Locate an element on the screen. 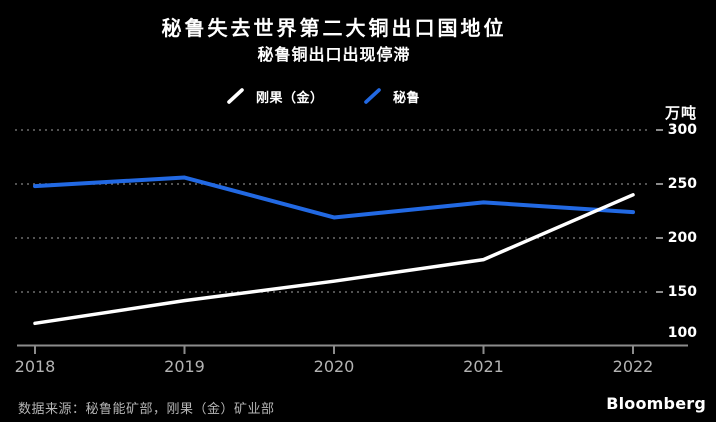  legend-item-peru: 秘鲁 is located at coordinates (392, 96).